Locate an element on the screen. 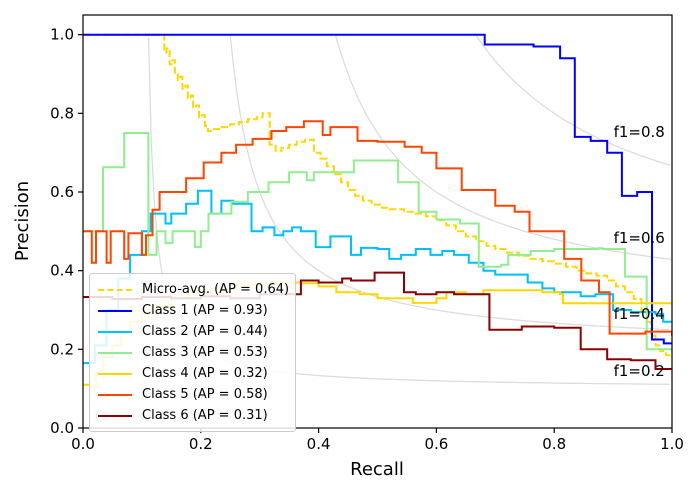 This screenshot has height=500, width=700. legend-item-micro-avg: Micro-avg. (AP = 0.64) is located at coordinates (194, 289).